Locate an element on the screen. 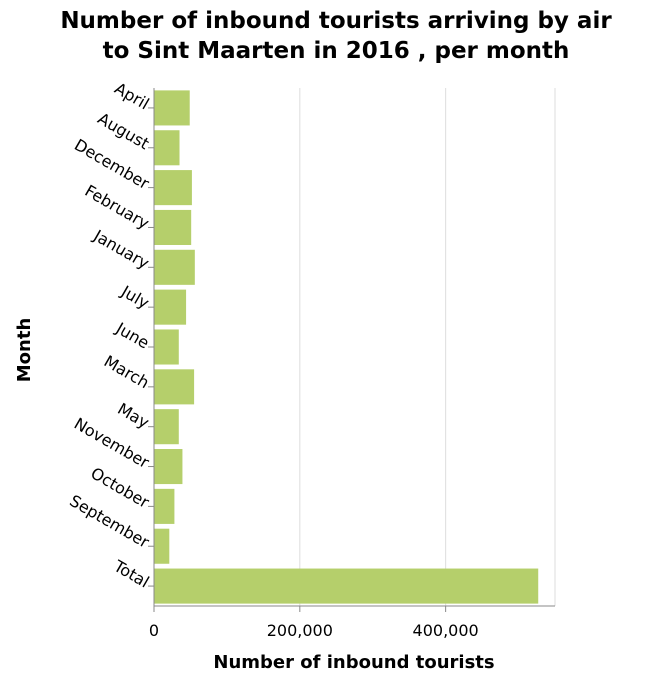  x-tick-label: 400,000 is located at coordinates (446, 630).